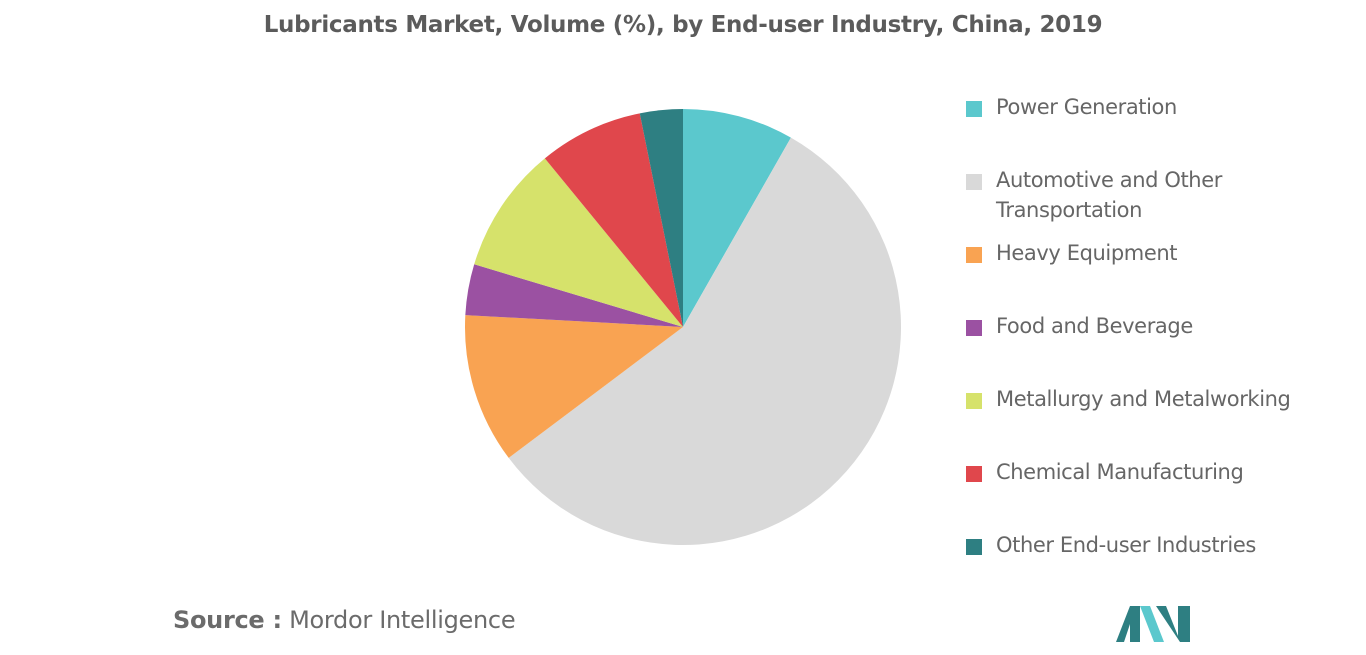 The width and height of the screenshot is (1366, 655). What do you see at coordinates (1109, 195) in the screenshot?
I see `legend-label: Automotive and Other Transportation` at bounding box center [1109, 195].